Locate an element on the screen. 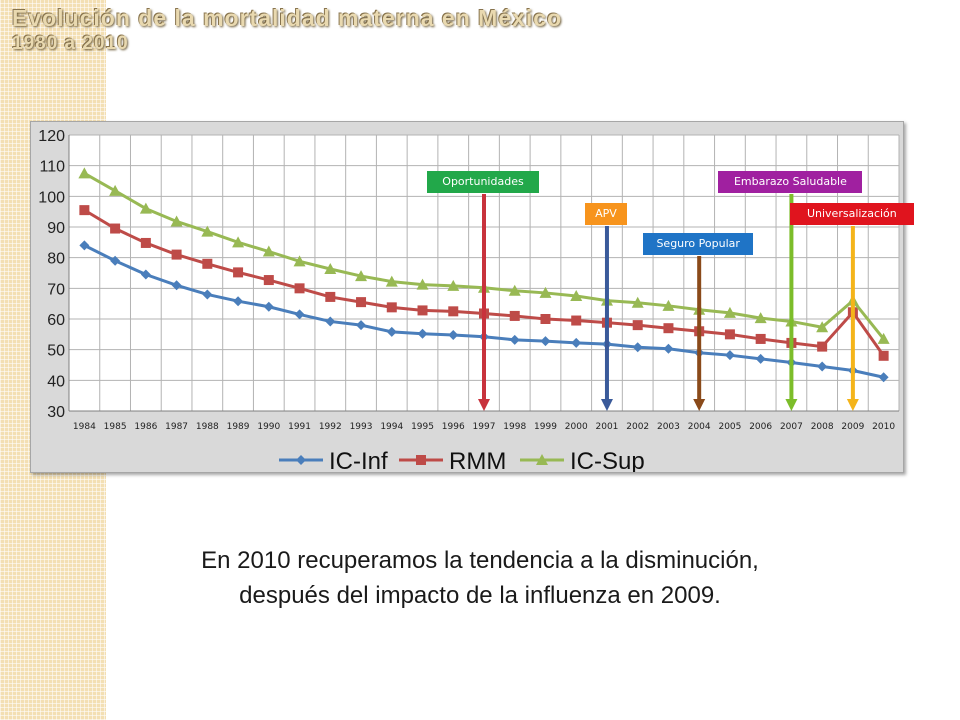 The height and width of the screenshot is (720, 960). x-tick-label: 2005 is located at coordinates (729, 427).